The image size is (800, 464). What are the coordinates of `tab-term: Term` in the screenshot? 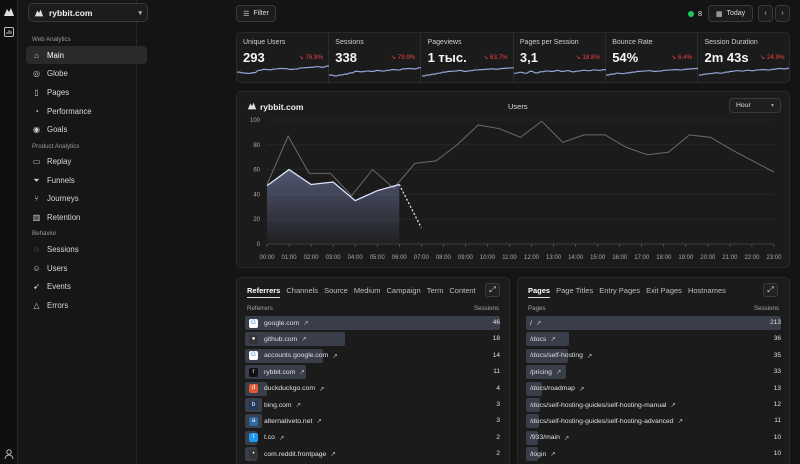 It's located at (435, 290).